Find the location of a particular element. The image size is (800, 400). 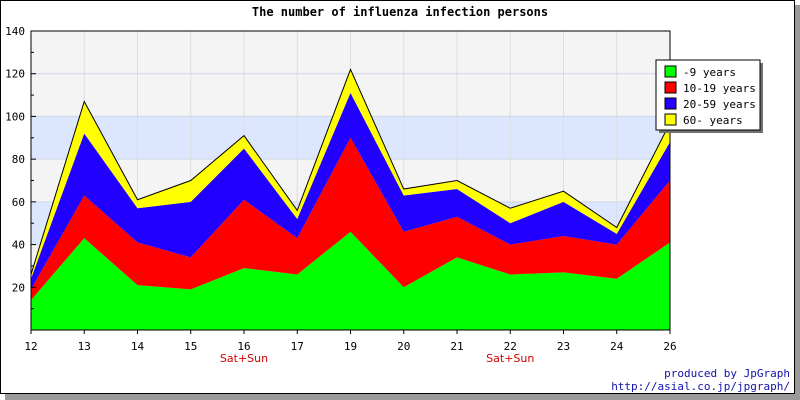

x-tick-label-24: 24 is located at coordinates (617, 346).